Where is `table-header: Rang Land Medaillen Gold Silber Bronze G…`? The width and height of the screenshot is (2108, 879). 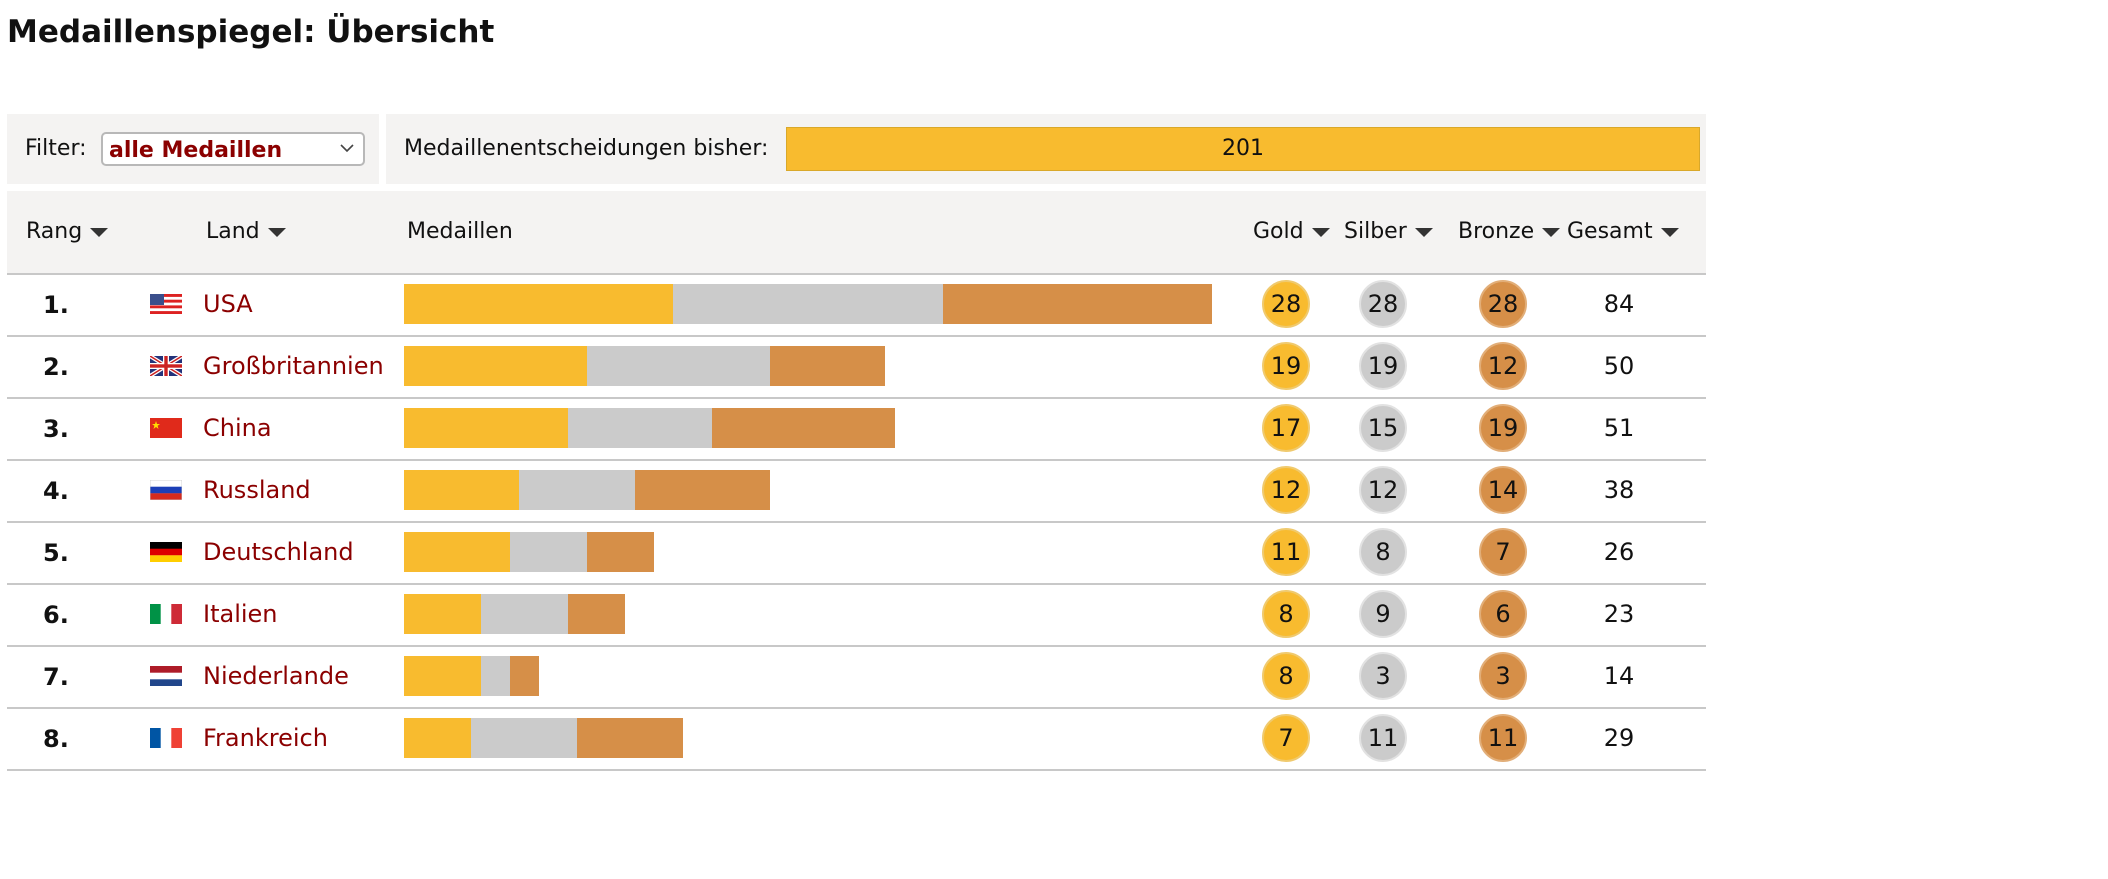
table-header: Rang Land Medaillen Gold Silber Bronze G… is located at coordinates (856, 233).